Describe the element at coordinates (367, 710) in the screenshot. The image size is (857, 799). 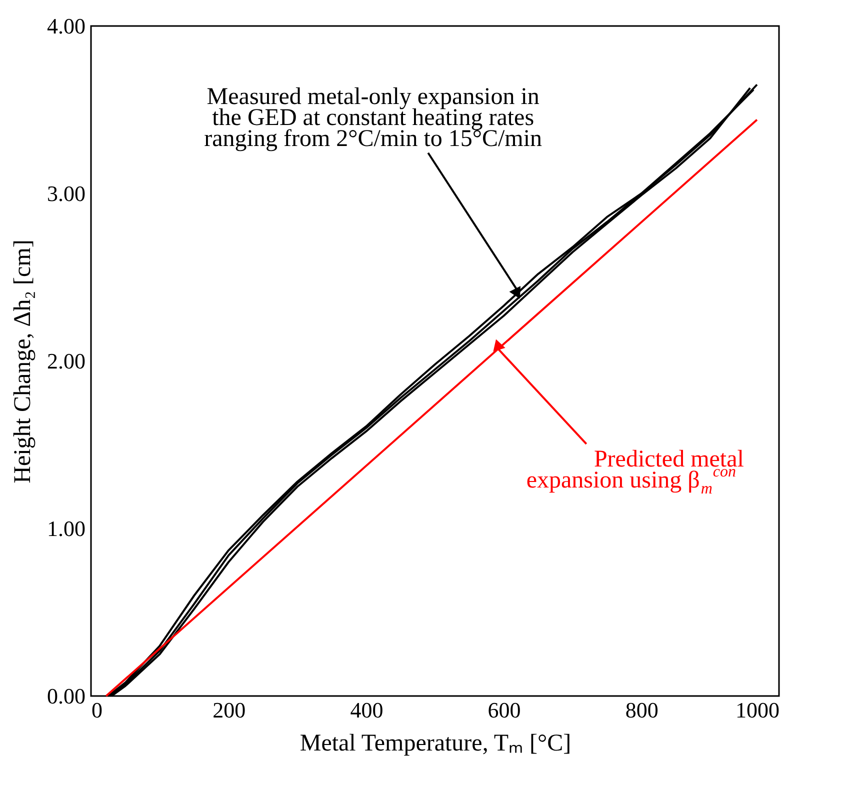
I see `x-tick-label: 400` at that location.